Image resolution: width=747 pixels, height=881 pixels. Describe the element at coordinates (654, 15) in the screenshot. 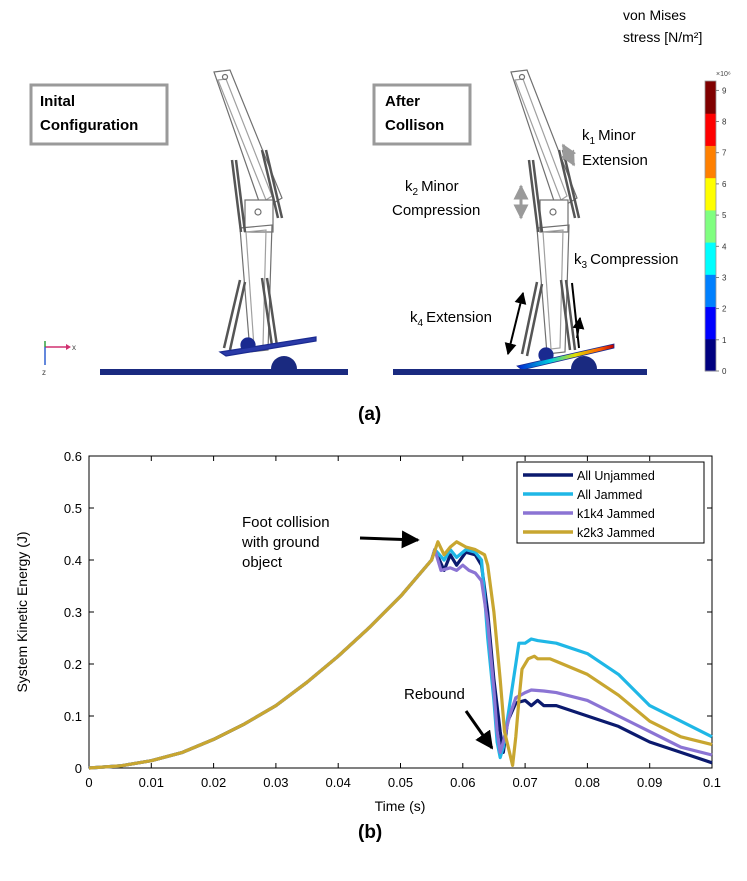

I see `colorbar-title-line1: von Mises` at that location.